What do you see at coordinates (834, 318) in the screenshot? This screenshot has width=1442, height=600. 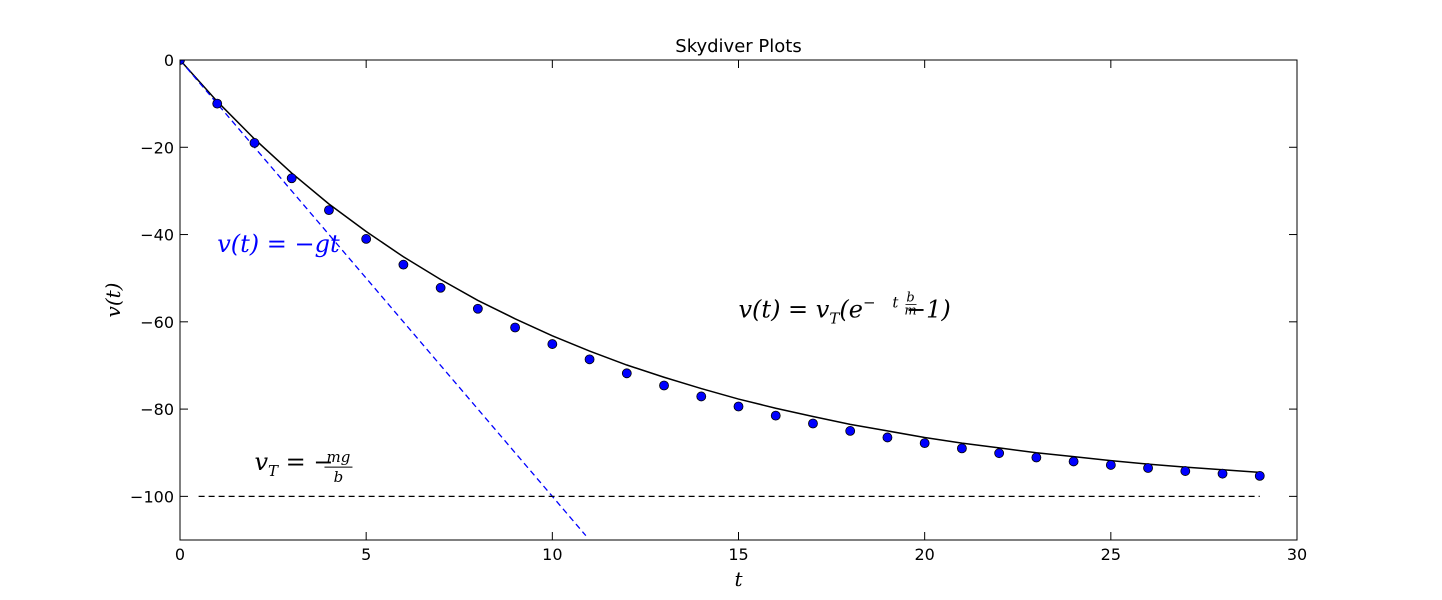 I see `model-sub: T` at bounding box center [834, 318].